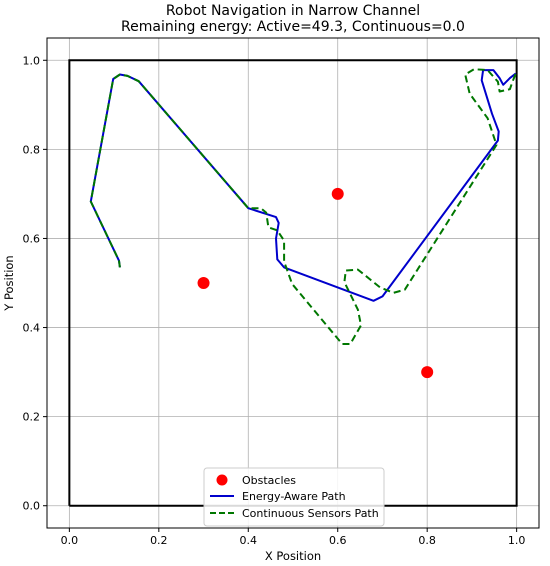 Image resolution: width=550 pixels, height=566 pixels. What do you see at coordinates (32, 60) in the screenshot?
I see `y-tick-label-5: 1.0` at bounding box center [32, 60].